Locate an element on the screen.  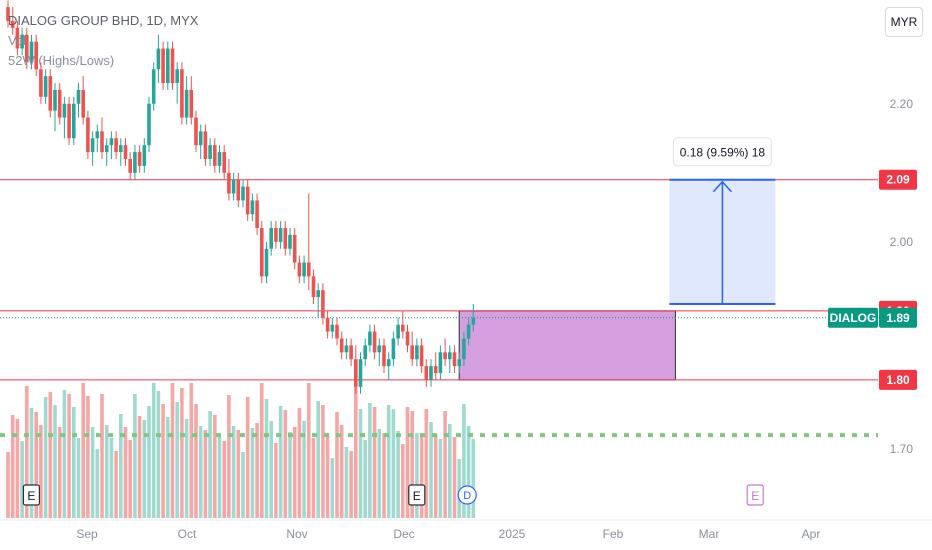
indicator-52w-label: 52W (Highs/Lows) is located at coordinates (61, 60).